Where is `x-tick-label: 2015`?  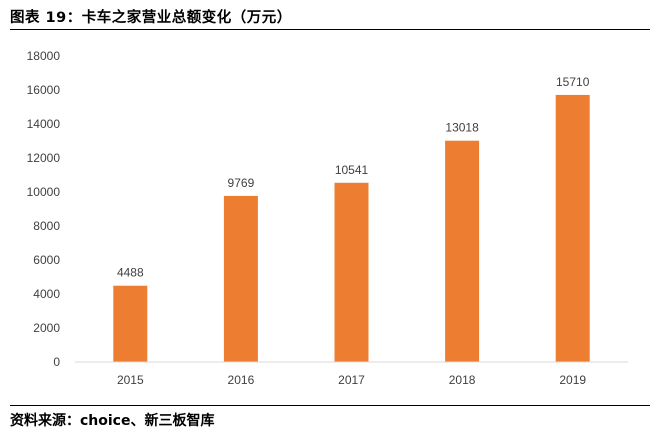 x-tick-label: 2015 is located at coordinates (130, 380).